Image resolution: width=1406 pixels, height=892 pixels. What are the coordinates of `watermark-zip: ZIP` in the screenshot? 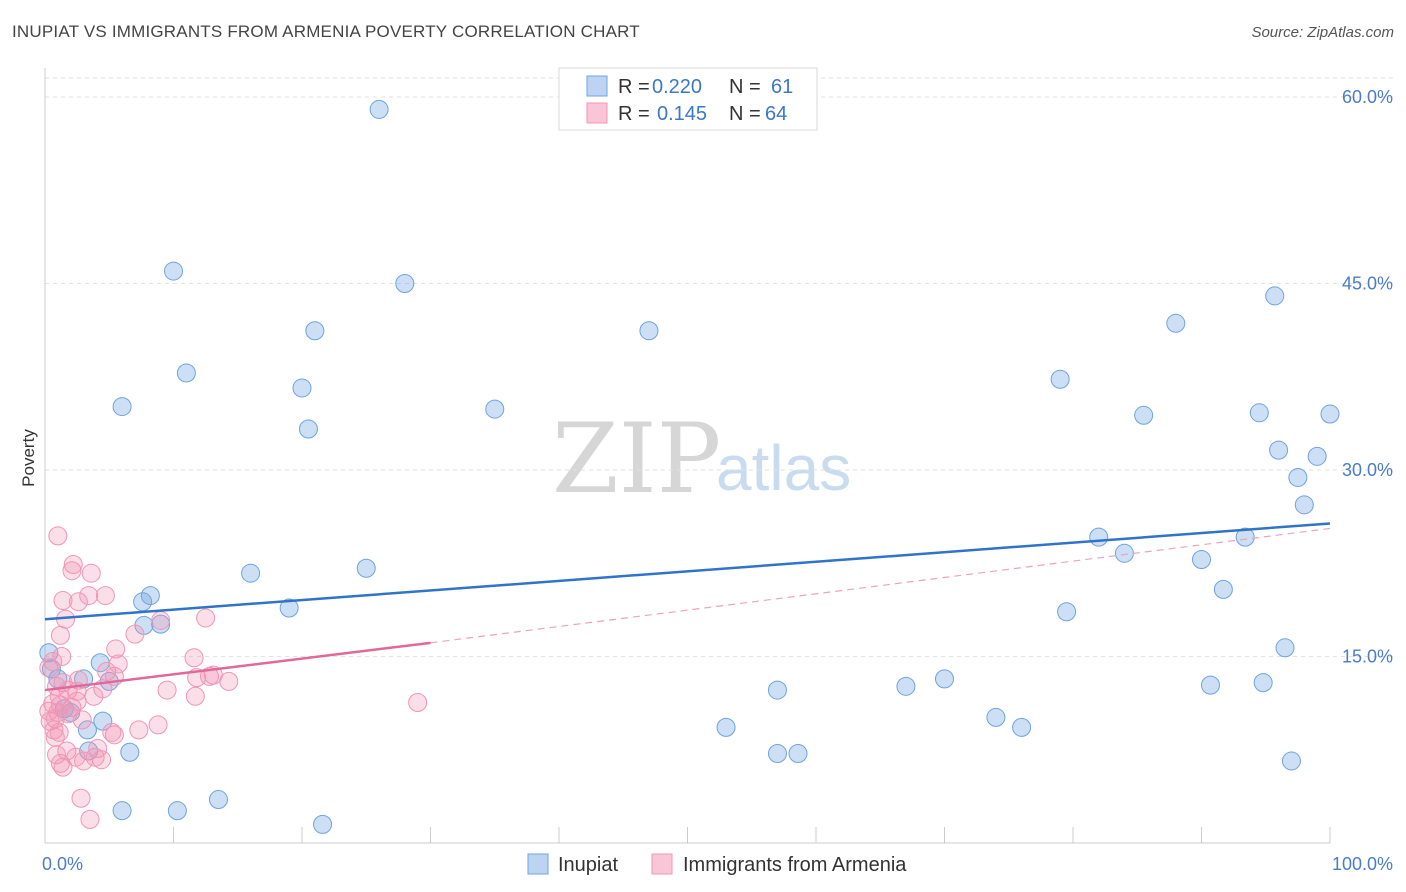 It's located at (636, 459).